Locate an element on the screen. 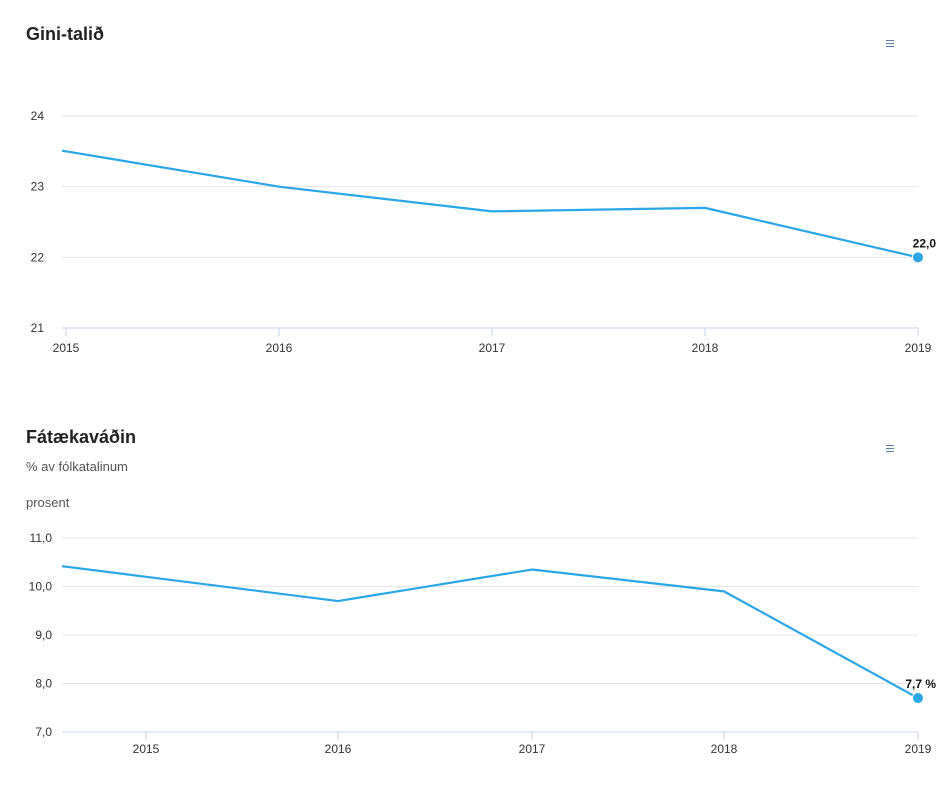  series-line is located at coordinates (490, 204).